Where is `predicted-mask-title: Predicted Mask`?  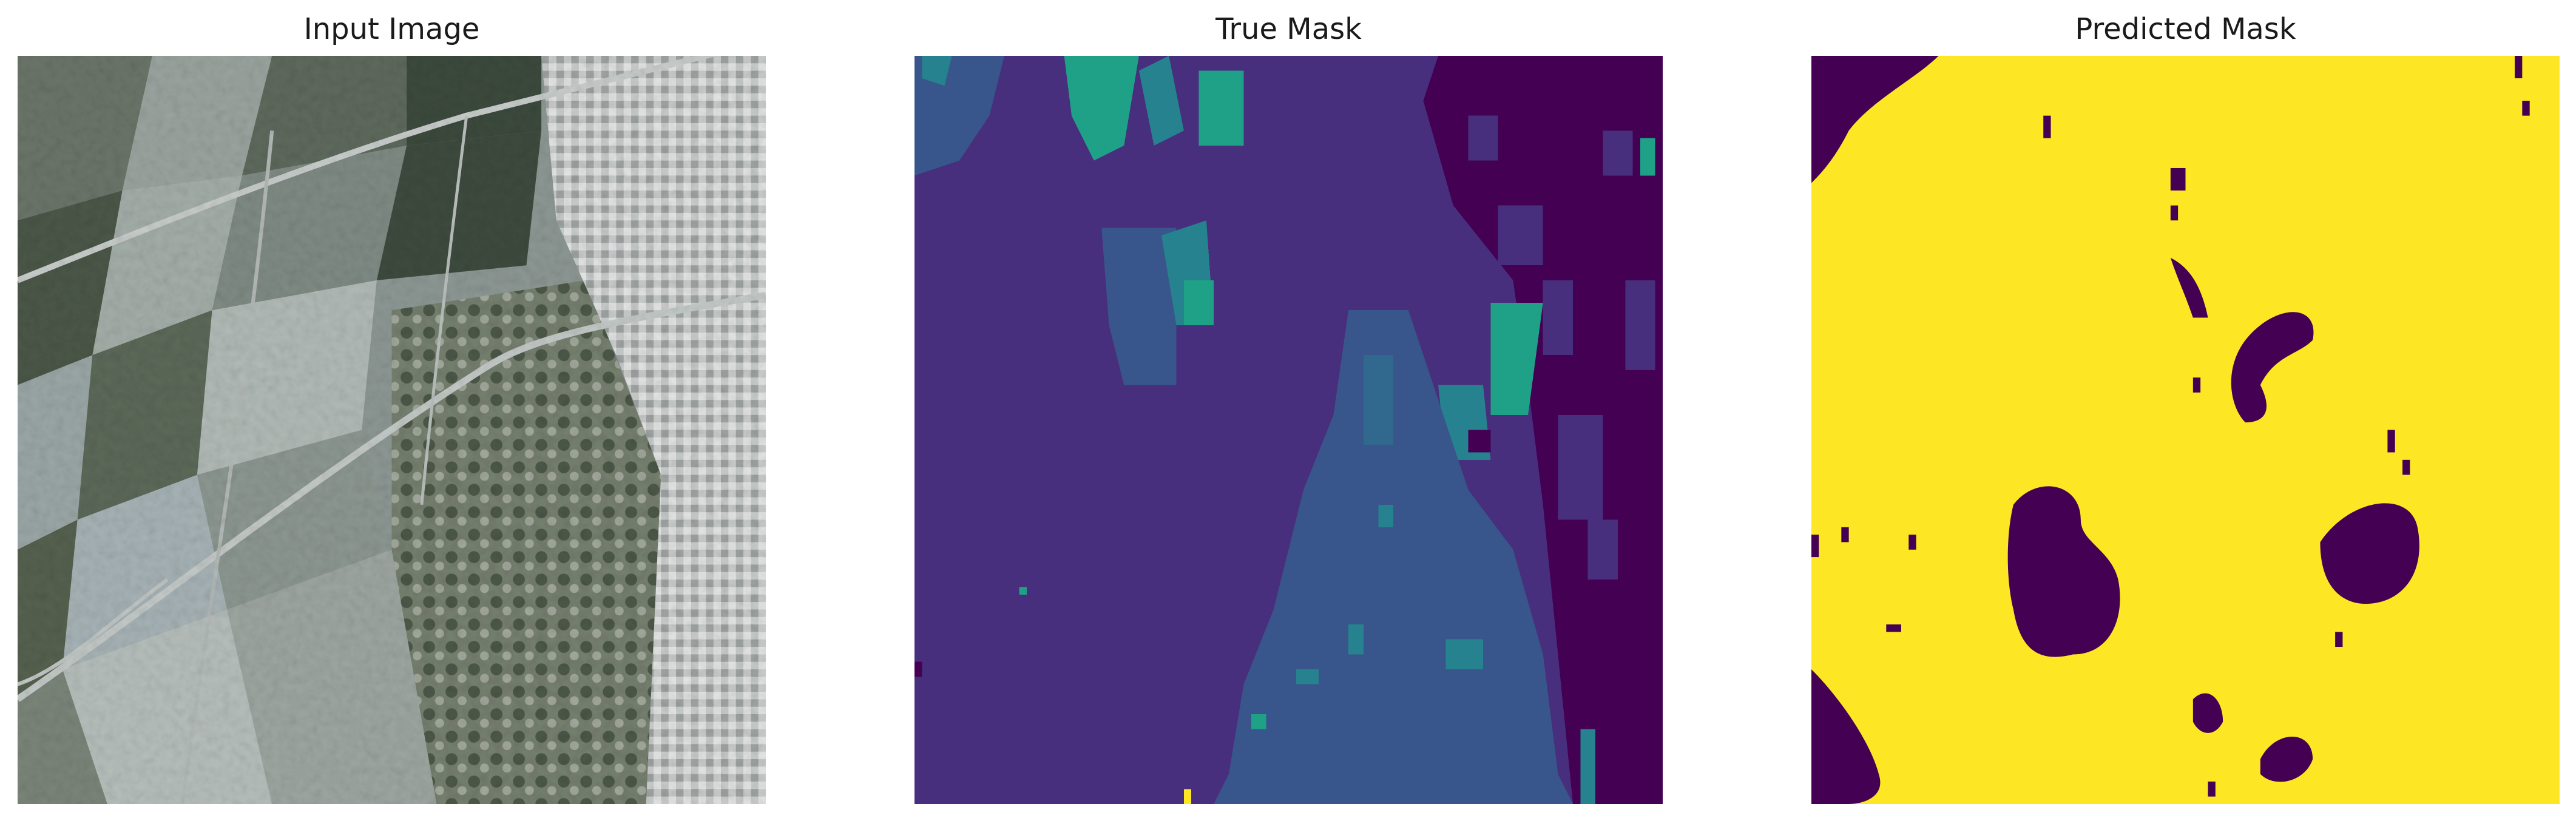
predicted-mask-title: Predicted Mask is located at coordinates (2185, 29).